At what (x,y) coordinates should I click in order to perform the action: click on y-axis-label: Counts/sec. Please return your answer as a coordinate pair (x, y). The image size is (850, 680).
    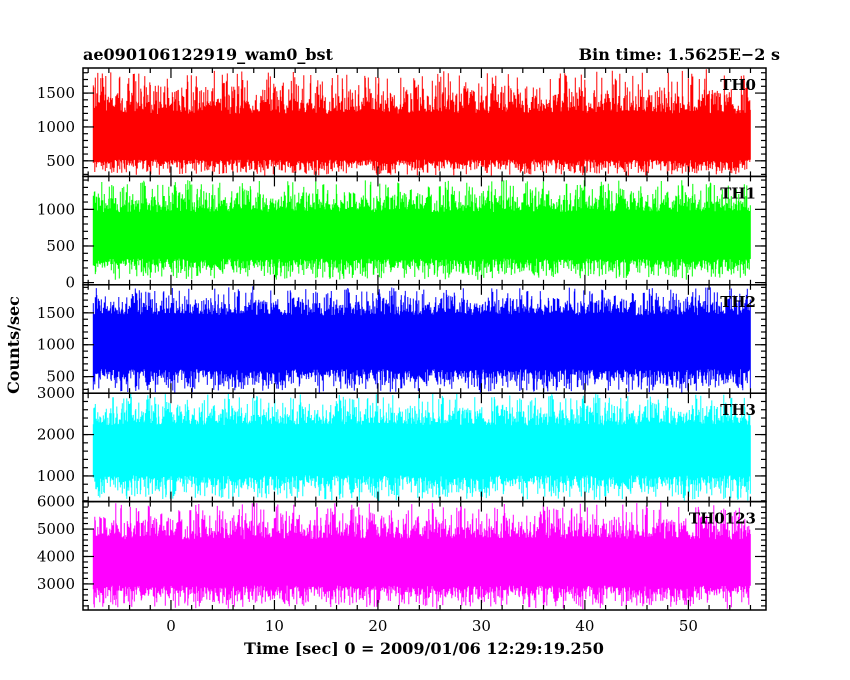
    Looking at the image, I should click on (13, 345).